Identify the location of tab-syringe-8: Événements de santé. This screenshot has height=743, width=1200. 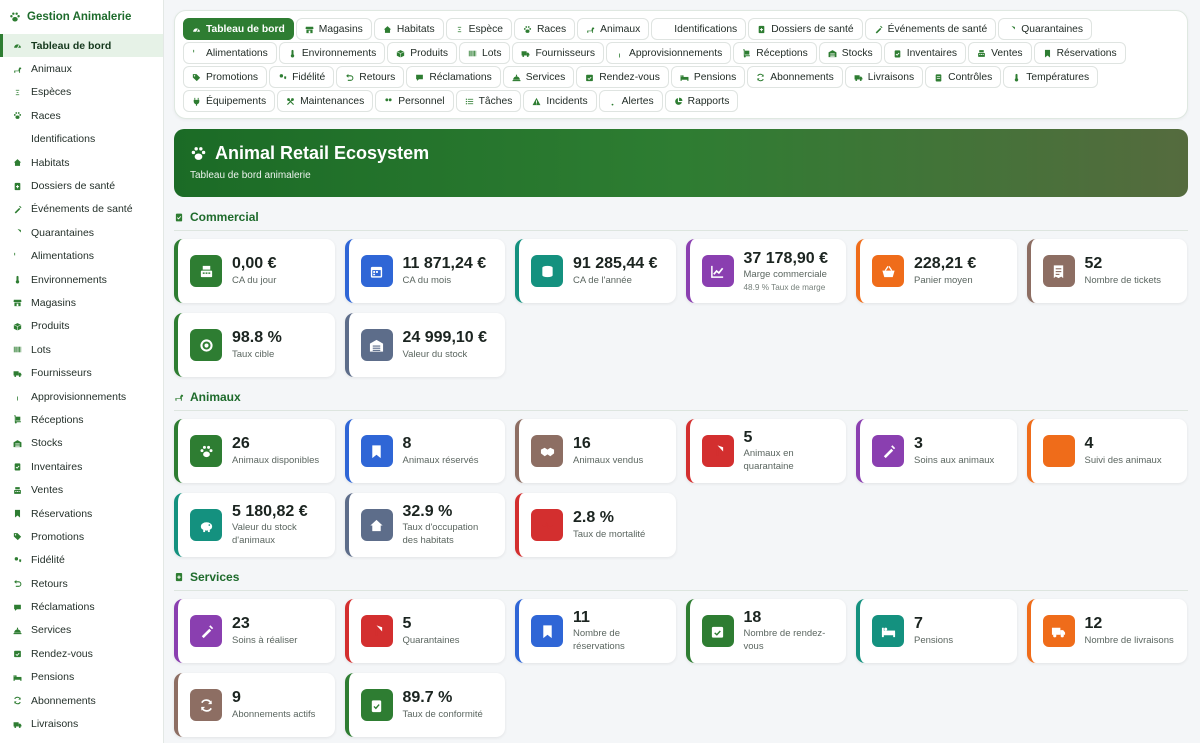
(930, 29).